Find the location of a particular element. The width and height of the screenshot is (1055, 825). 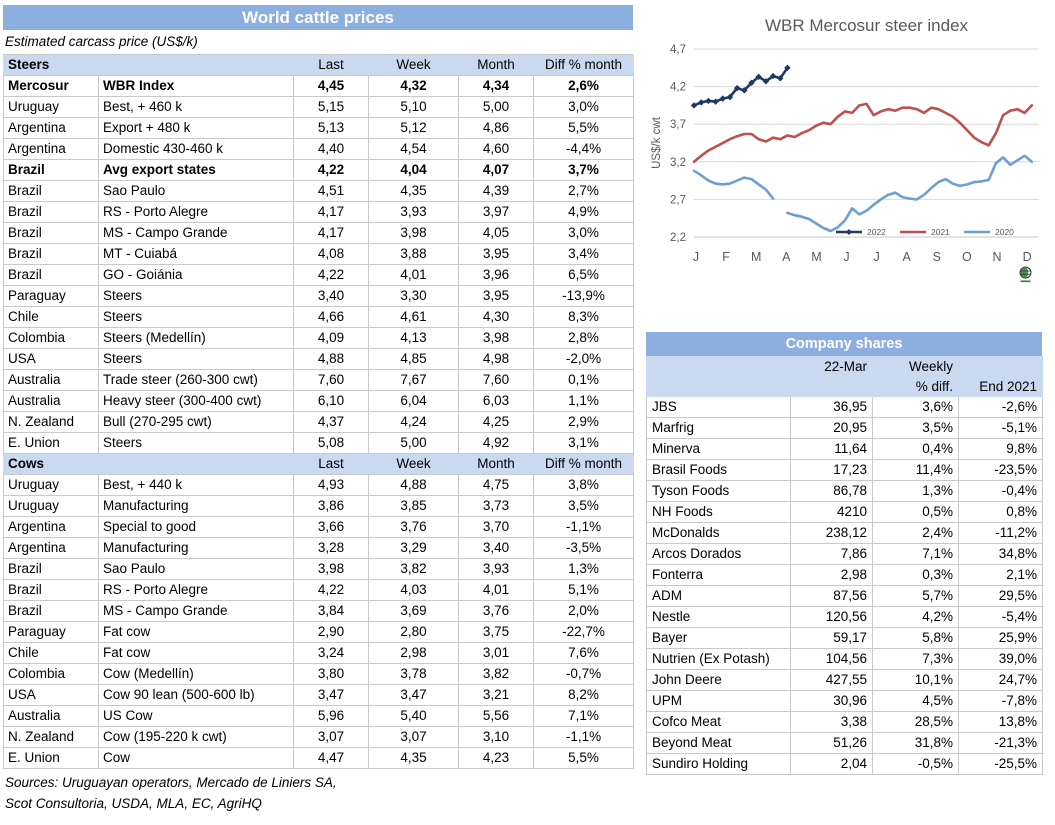

diff-value-cell: 1,1% is located at coordinates (583, 401).